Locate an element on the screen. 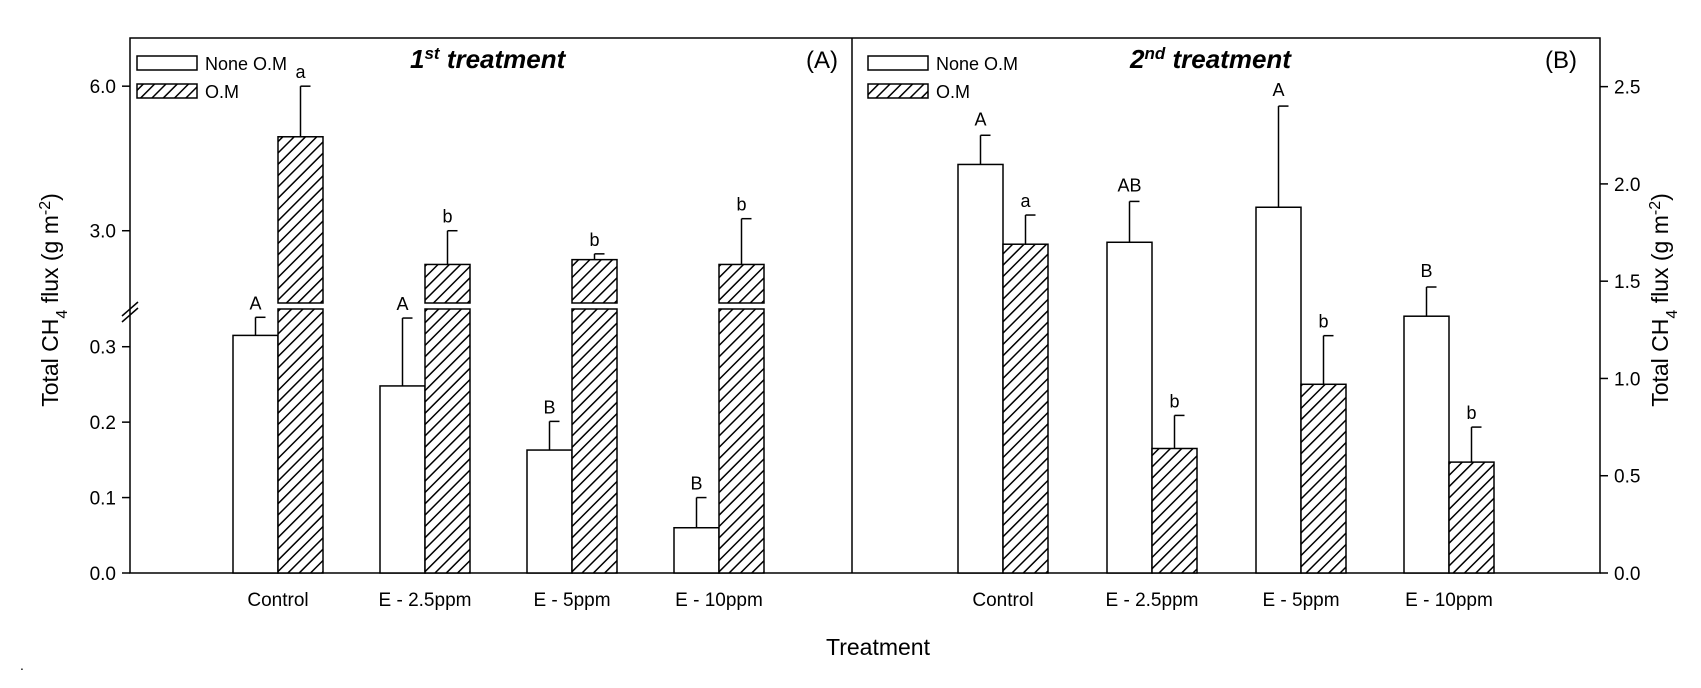  x-category-label-a: E - 10ppm is located at coordinates (719, 600).